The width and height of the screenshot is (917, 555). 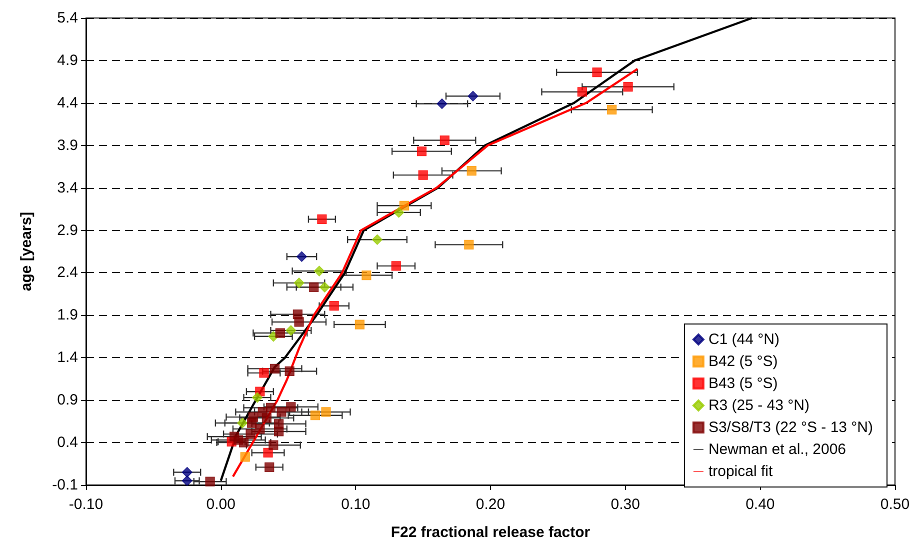 I want to click on y-tick-label: 2.4, so click(x=67, y=273).